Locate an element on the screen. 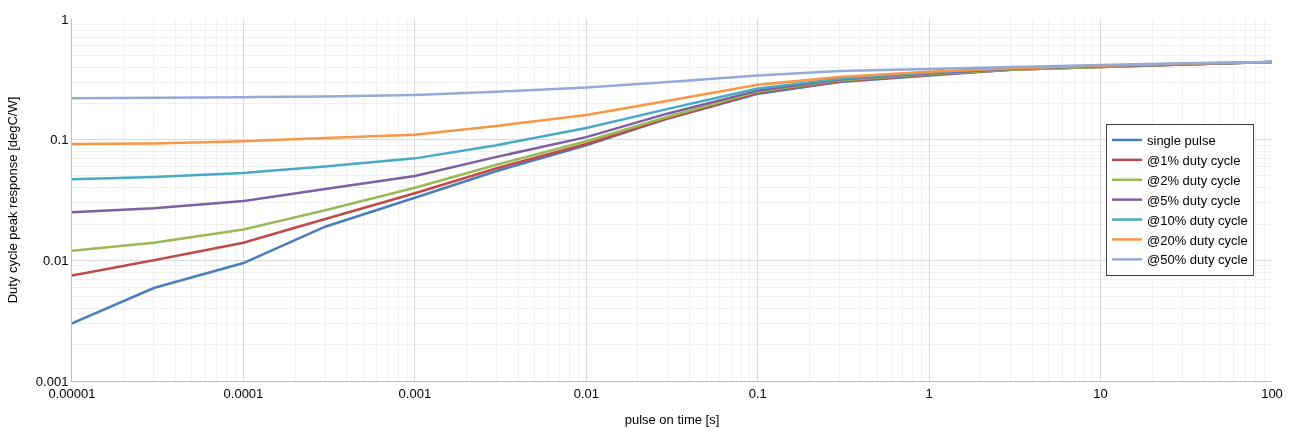 The width and height of the screenshot is (1297, 437). y-tick-label: 1 is located at coordinates (65, 19).